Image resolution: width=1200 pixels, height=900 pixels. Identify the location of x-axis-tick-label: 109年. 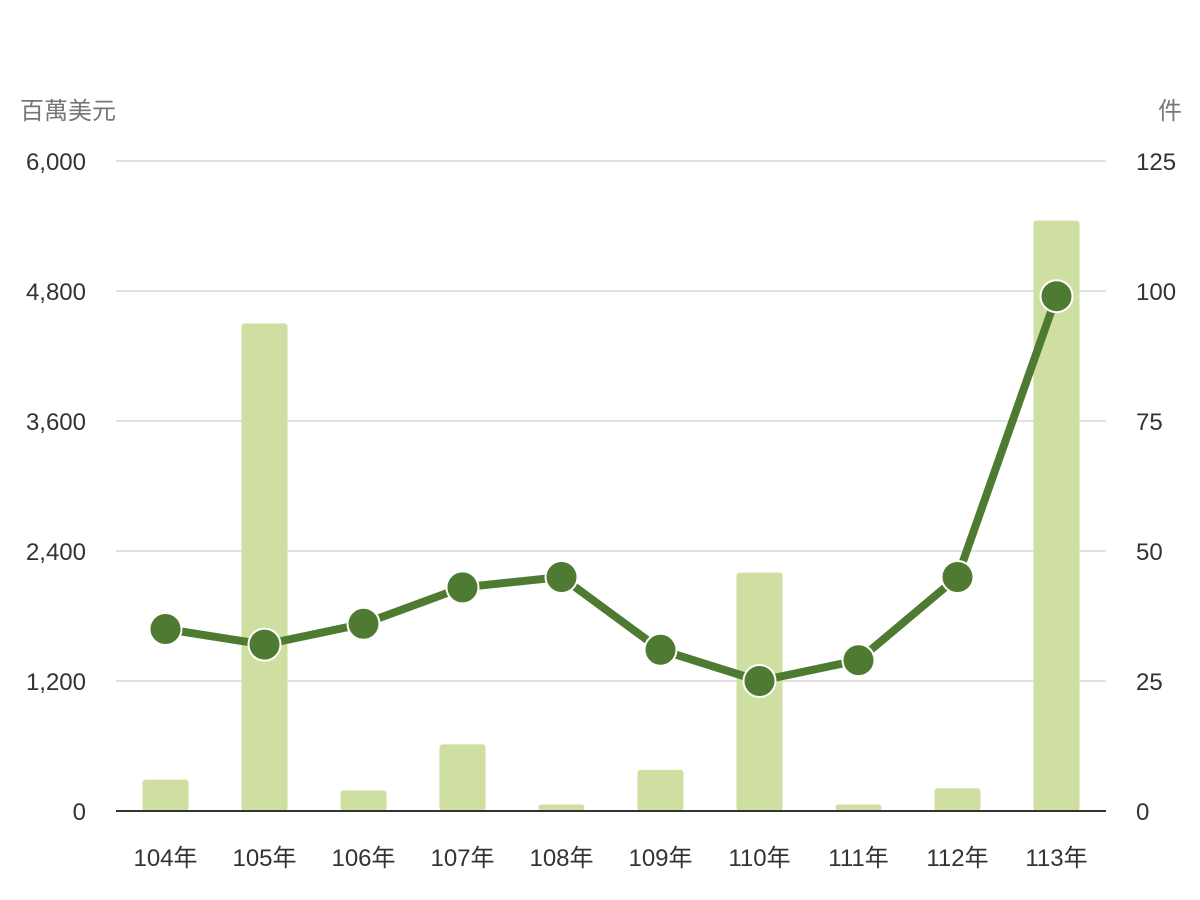
(660, 858).